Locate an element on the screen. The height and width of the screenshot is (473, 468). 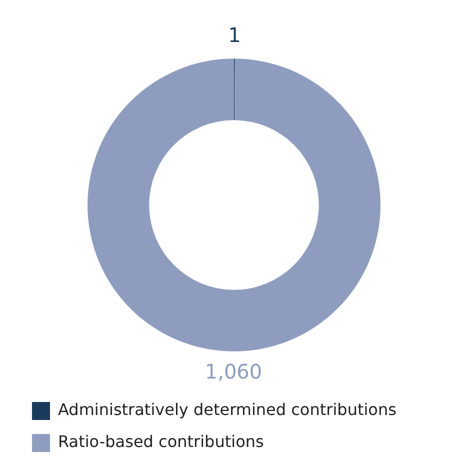
data-label: 1,060 is located at coordinates (233, 372).